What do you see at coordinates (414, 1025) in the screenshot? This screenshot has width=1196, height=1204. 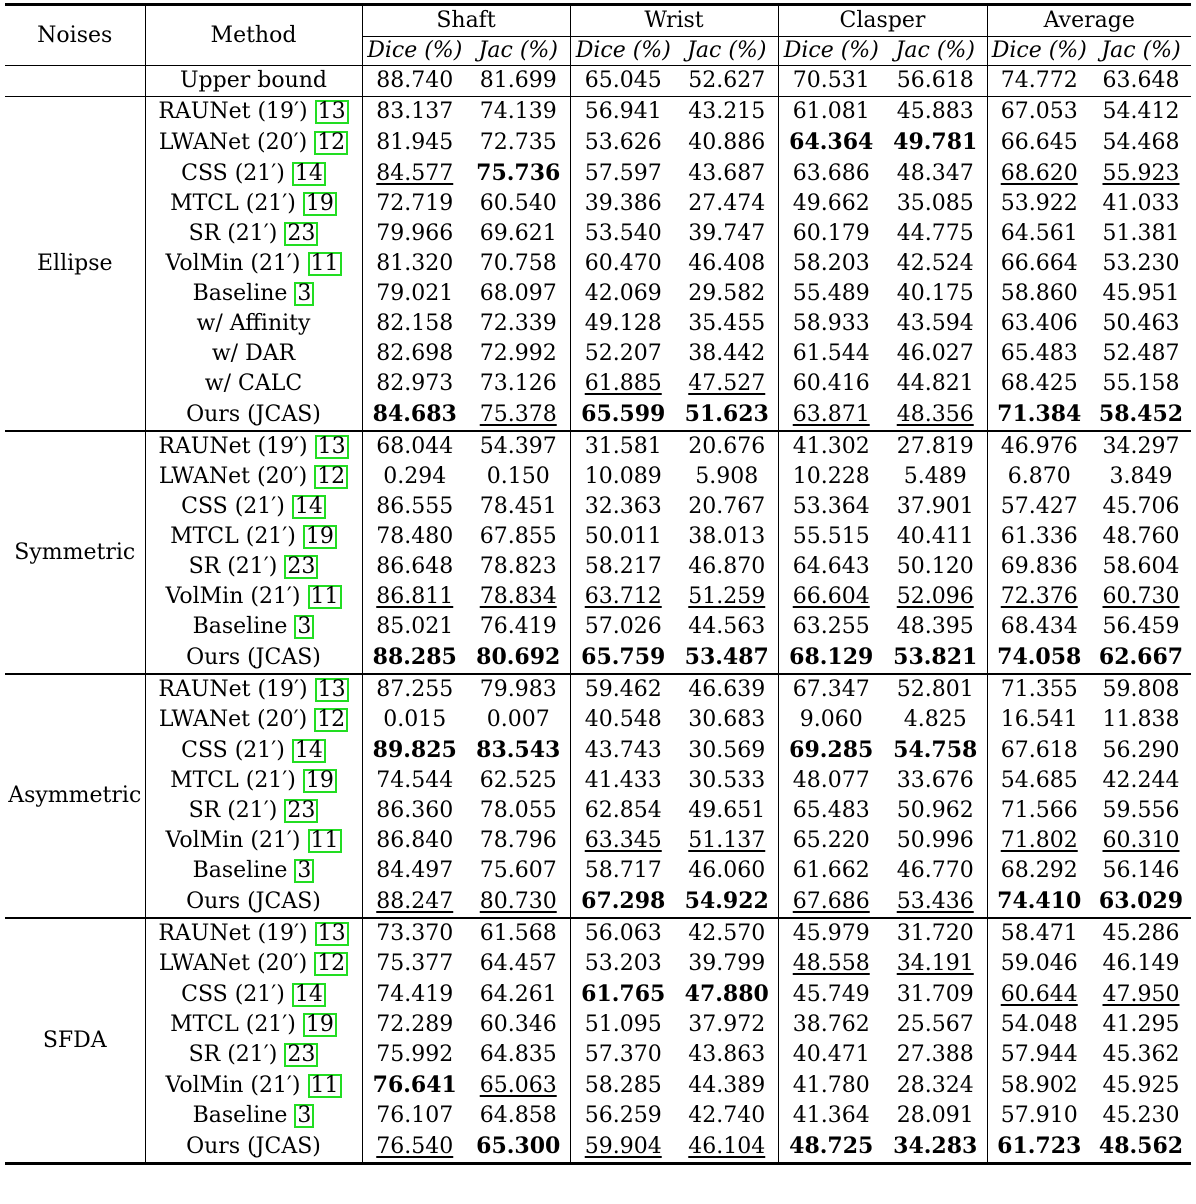 I see `value-cell: 72.289` at bounding box center [414, 1025].